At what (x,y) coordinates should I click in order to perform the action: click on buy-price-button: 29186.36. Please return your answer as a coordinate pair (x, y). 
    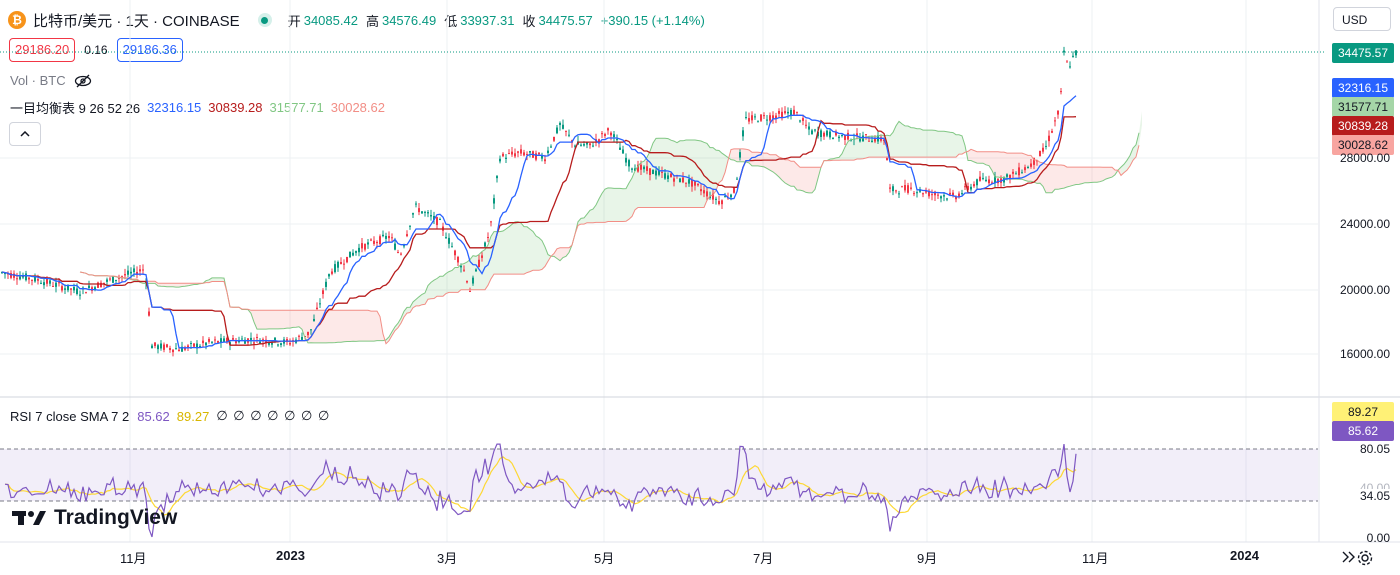
    Looking at the image, I should click on (149, 50).